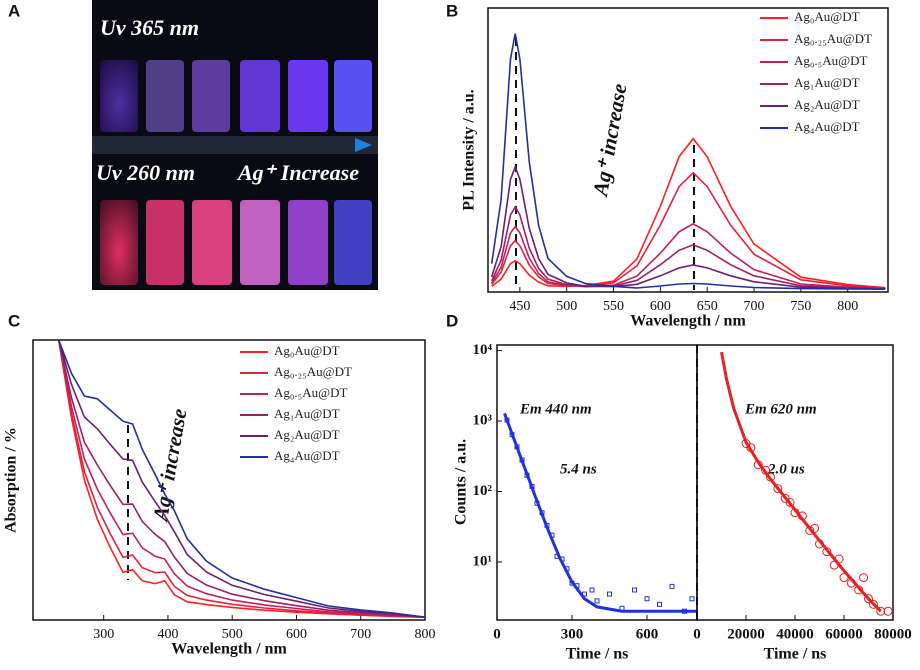  What do you see at coordinates (297, 172) in the screenshot?
I see `photo-label: Ag⁺ Increase` at bounding box center [297, 172].